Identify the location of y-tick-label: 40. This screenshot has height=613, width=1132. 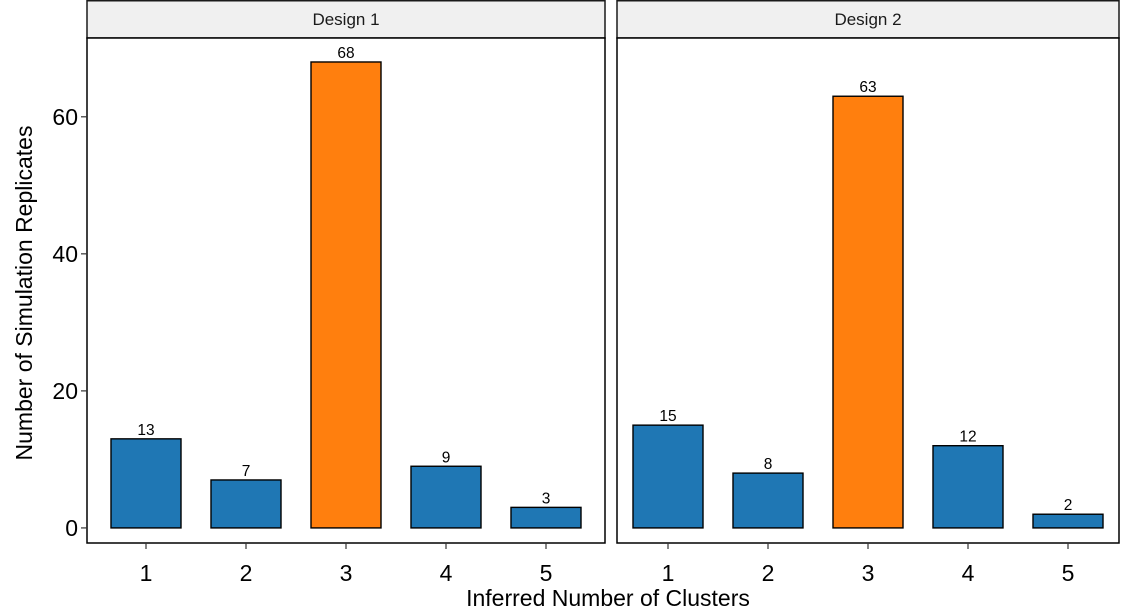
(65, 254).